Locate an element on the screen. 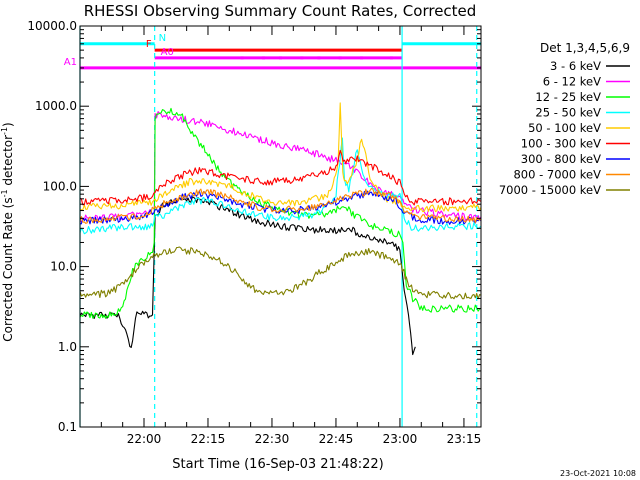  state-label-a1: A1 is located at coordinates (70, 62).